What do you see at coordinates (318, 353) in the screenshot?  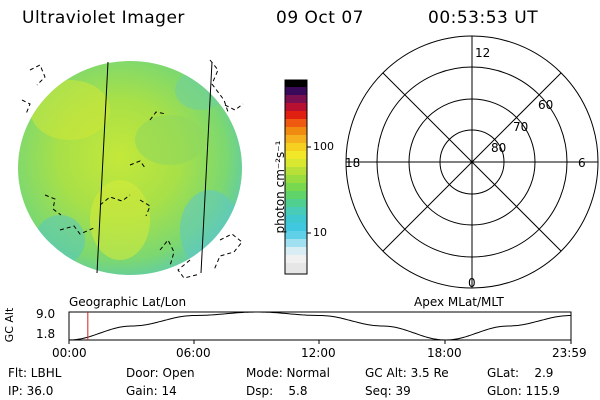 I see `altitude-xtick-1200: 12:00` at bounding box center [318, 353].